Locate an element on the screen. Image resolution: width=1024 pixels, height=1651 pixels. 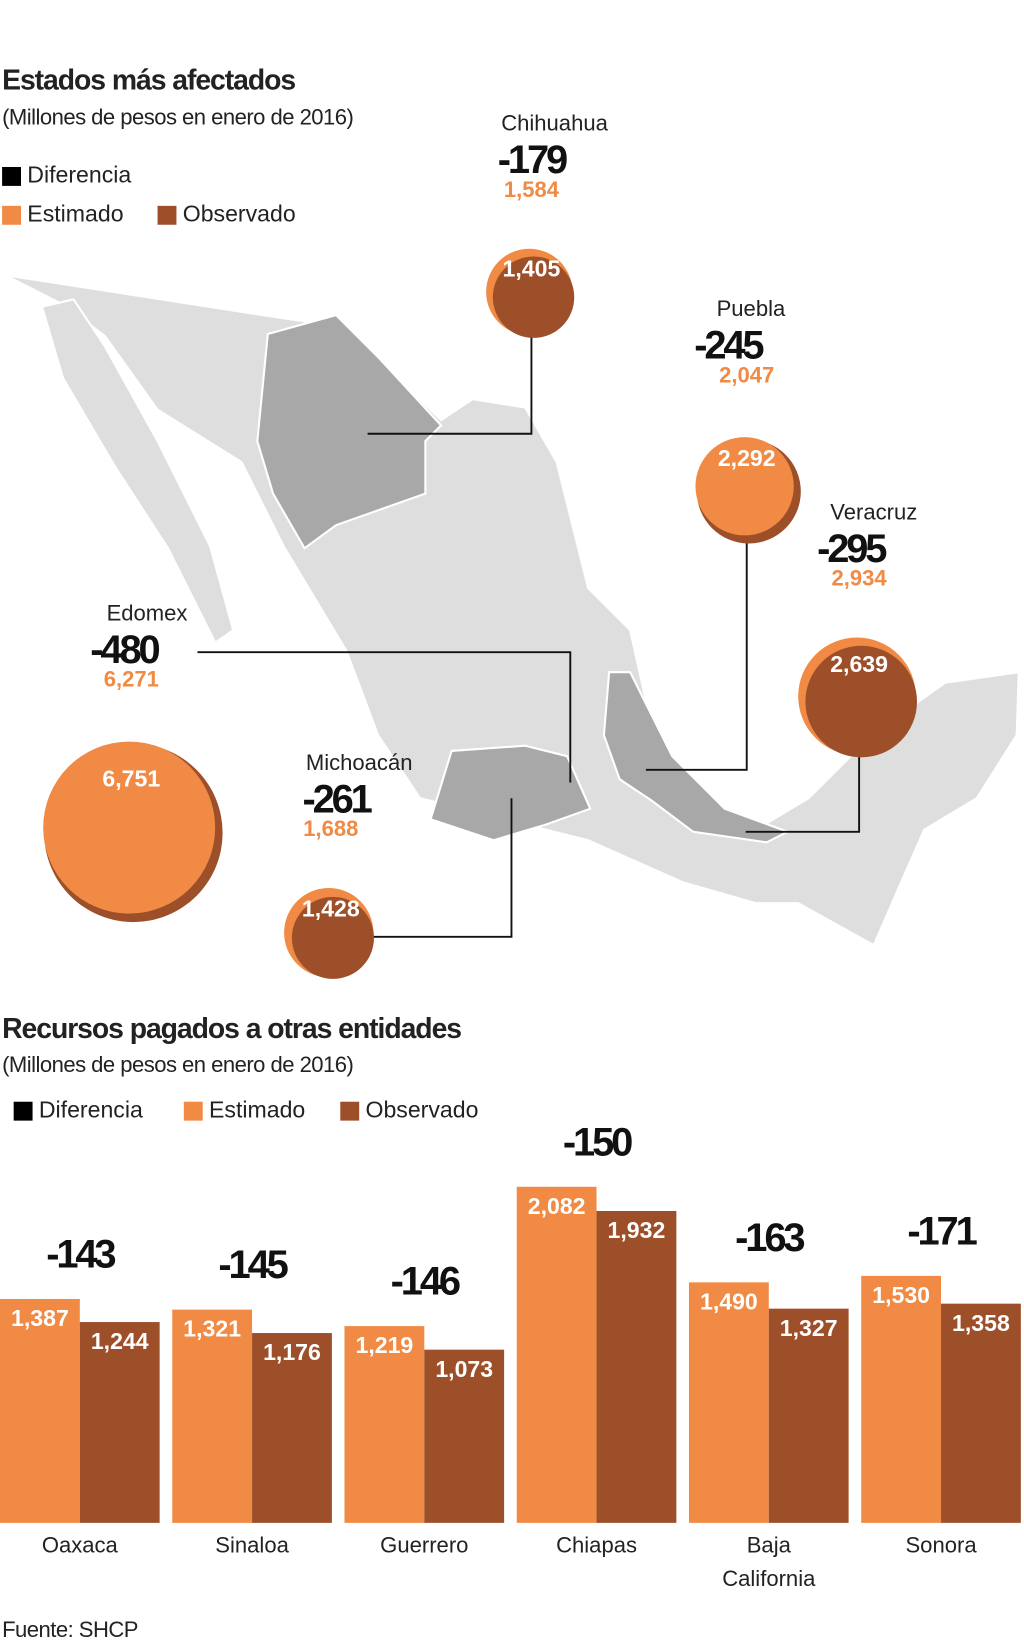
x-tick-label-box: Baja California is located at coordinates (769, 1562).